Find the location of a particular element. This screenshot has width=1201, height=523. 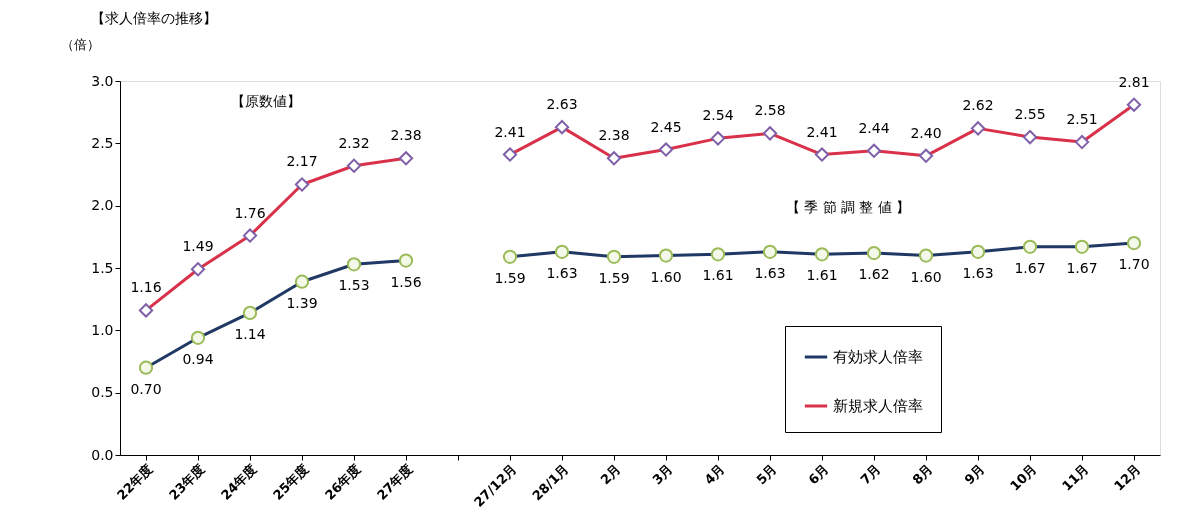

x-tick-label: 5月 is located at coordinates (766, 474).